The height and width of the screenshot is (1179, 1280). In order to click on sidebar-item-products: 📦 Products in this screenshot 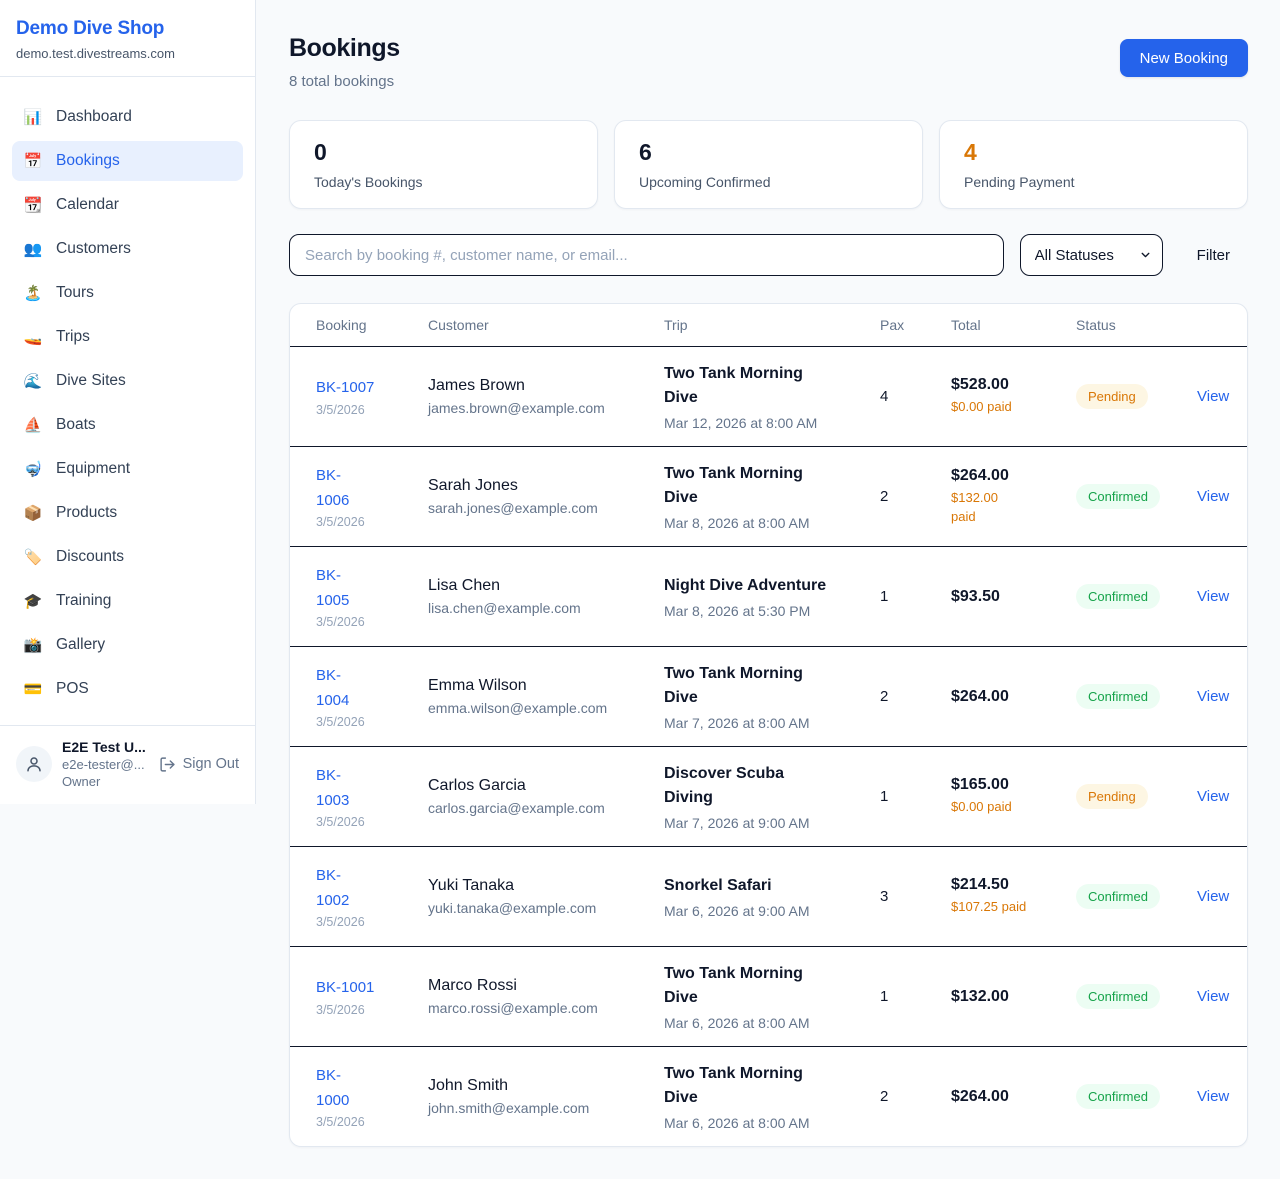, I will do `click(127, 513)`.